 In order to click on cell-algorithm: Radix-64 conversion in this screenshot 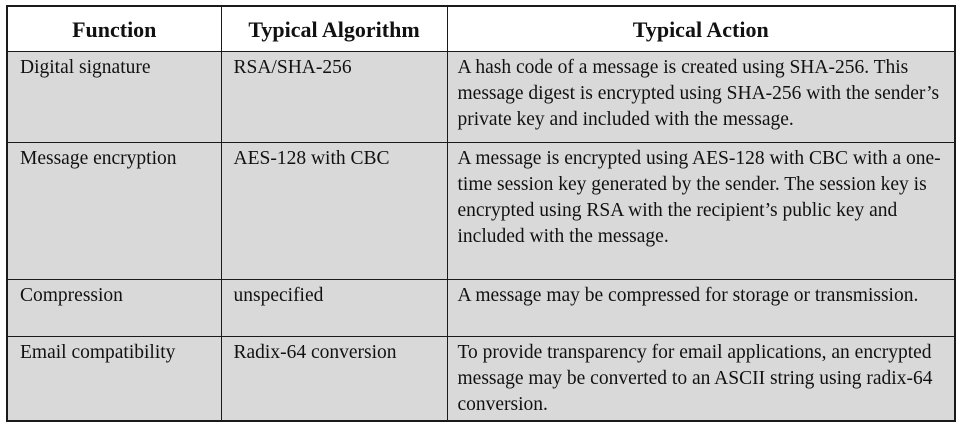, I will do `click(334, 379)`.